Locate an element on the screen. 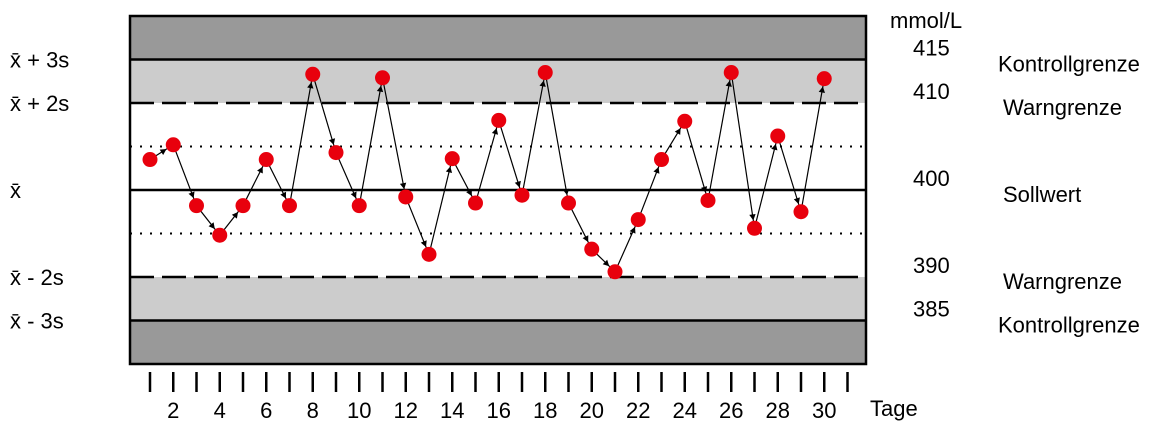  x-tick-label-20: 20 is located at coordinates (592, 409).